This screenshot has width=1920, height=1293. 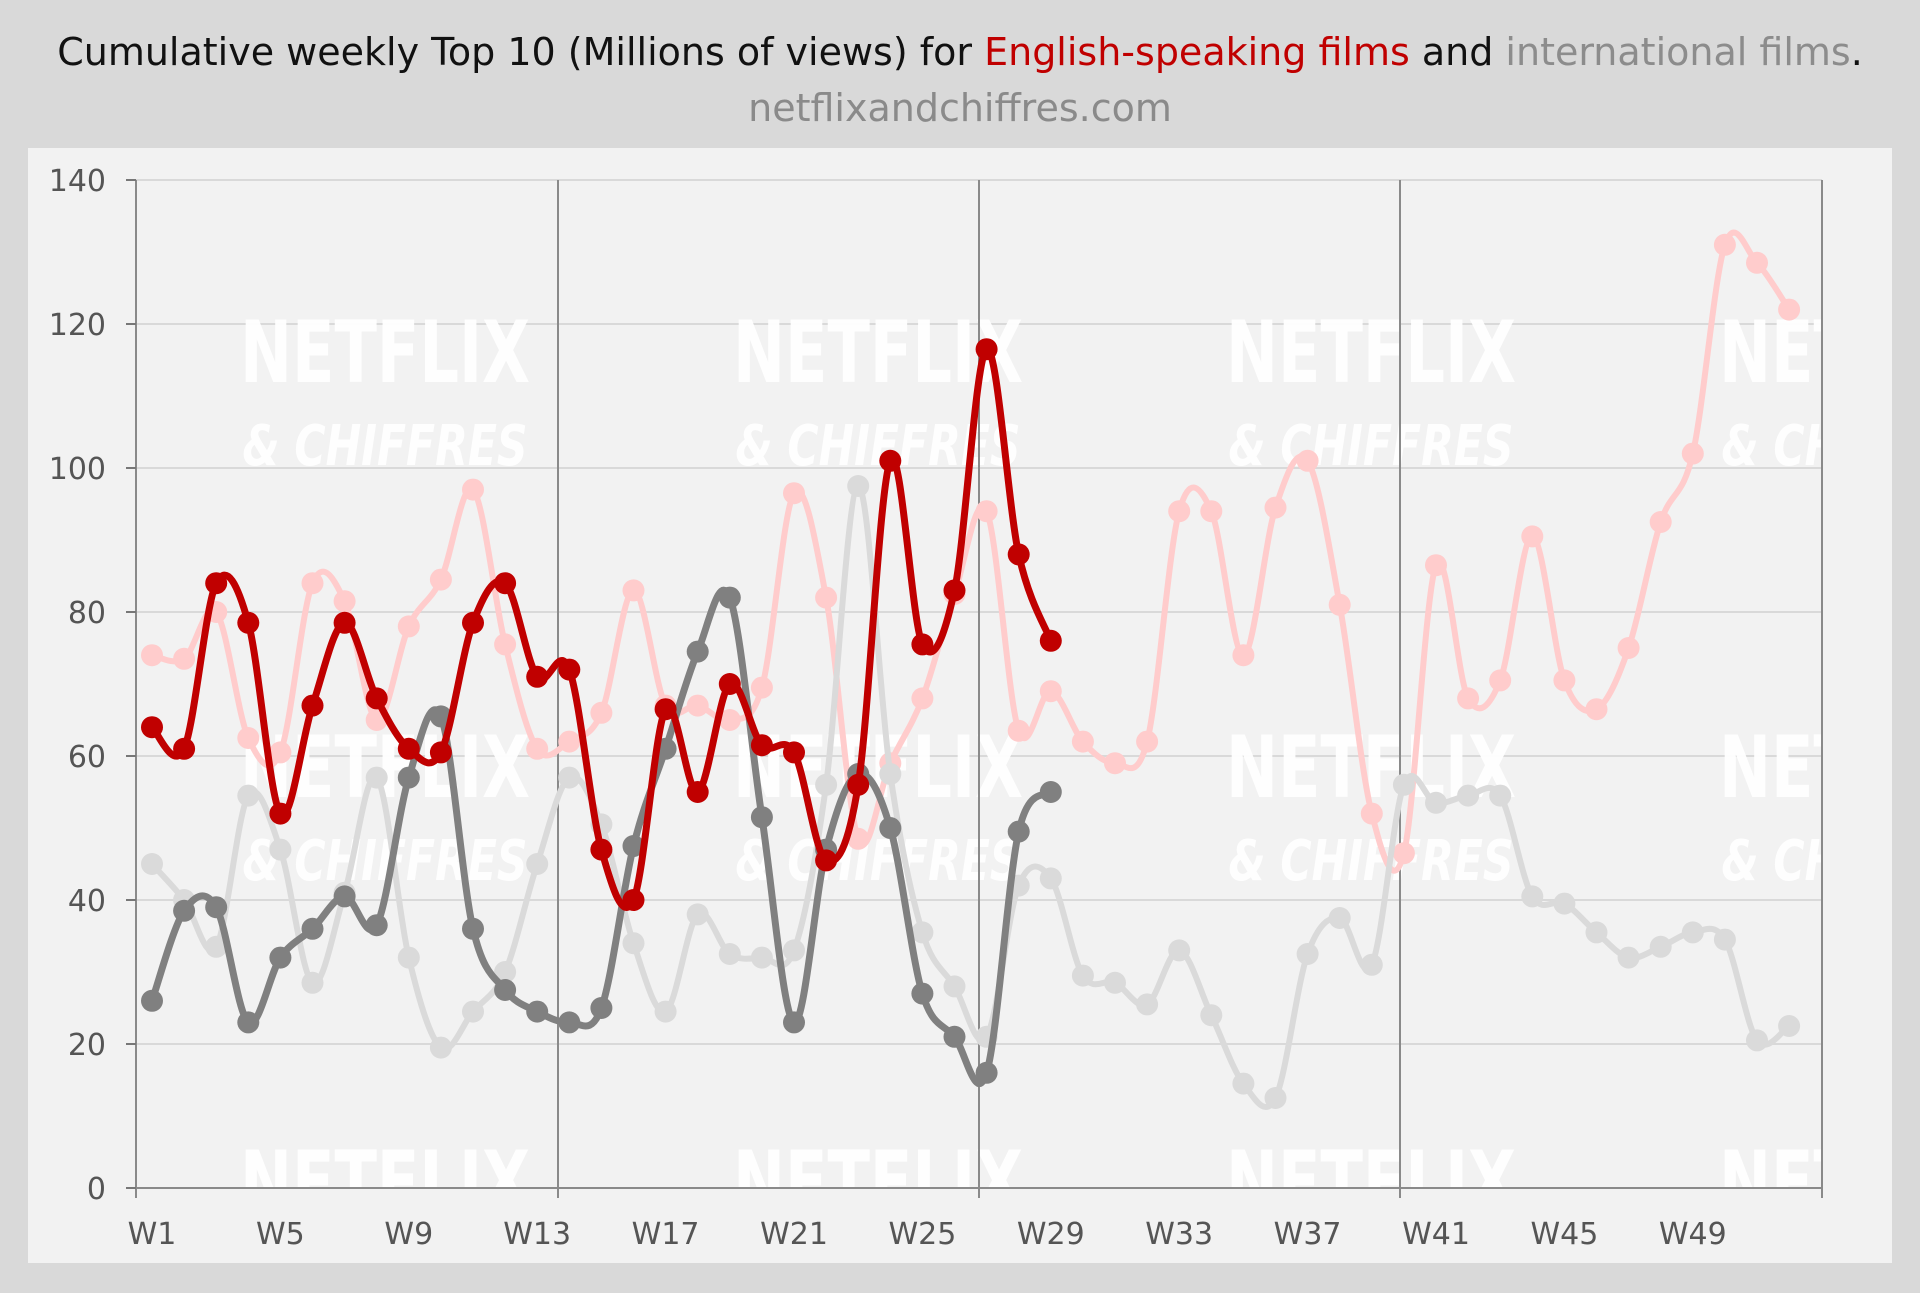 What do you see at coordinates (96, 1189) in the screenshot?
I see `y-tick-label: 0` at bounding box center [96, 1189].